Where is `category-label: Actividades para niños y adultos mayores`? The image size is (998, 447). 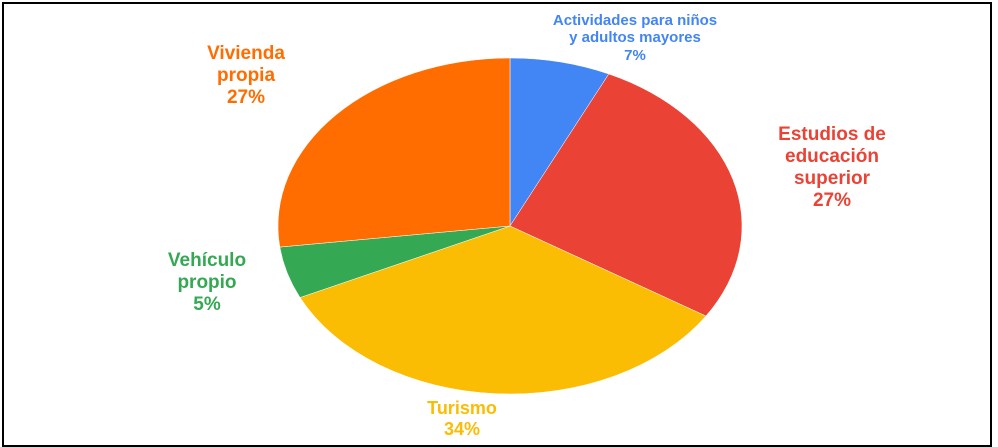 category-label: Actividades para niños y adultos mayores is located at coordinates (635, 29).